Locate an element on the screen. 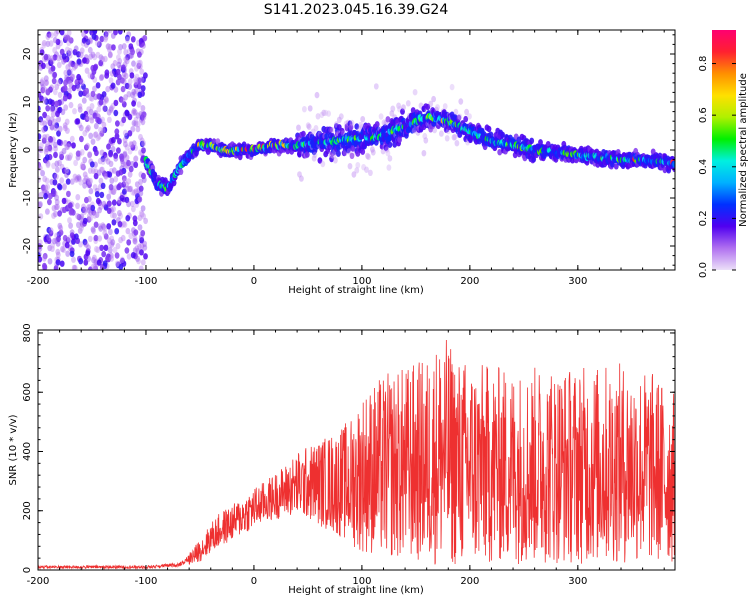 This screenshot has width=750, height=600. snr-y-tick-label: 0 is located at coordinates (27, 570).